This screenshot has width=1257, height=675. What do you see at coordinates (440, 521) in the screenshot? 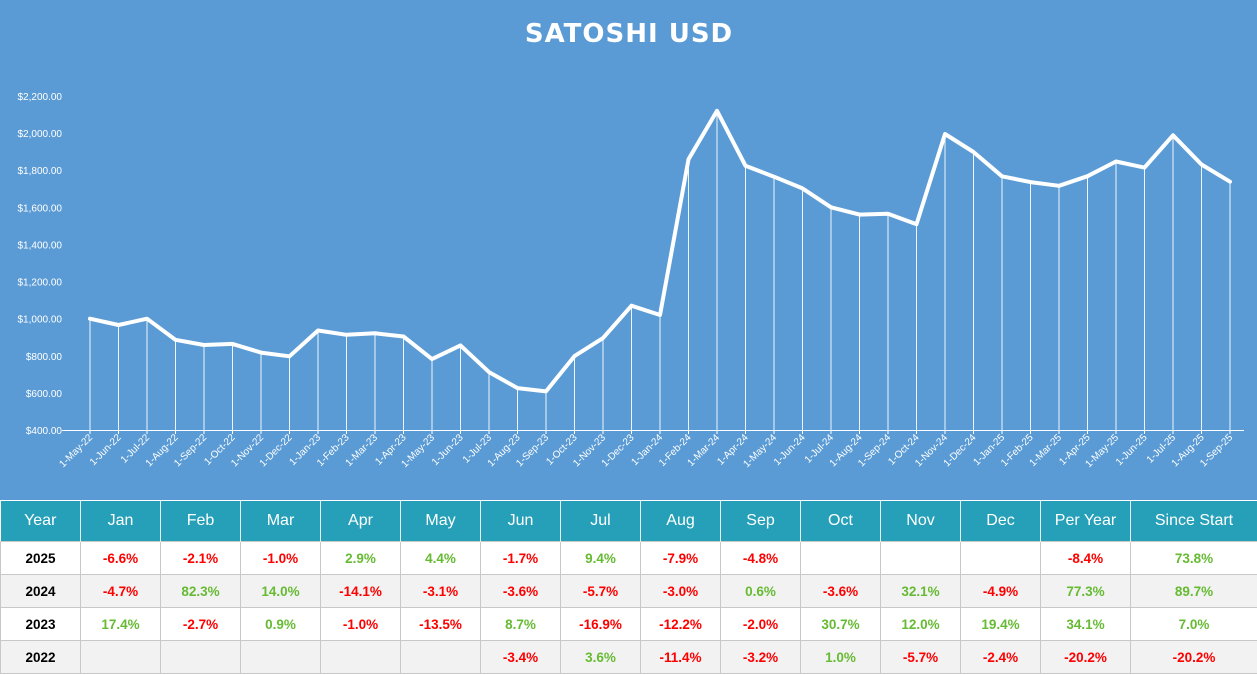
I see `header-may: May` at bounding box center [440, 521].